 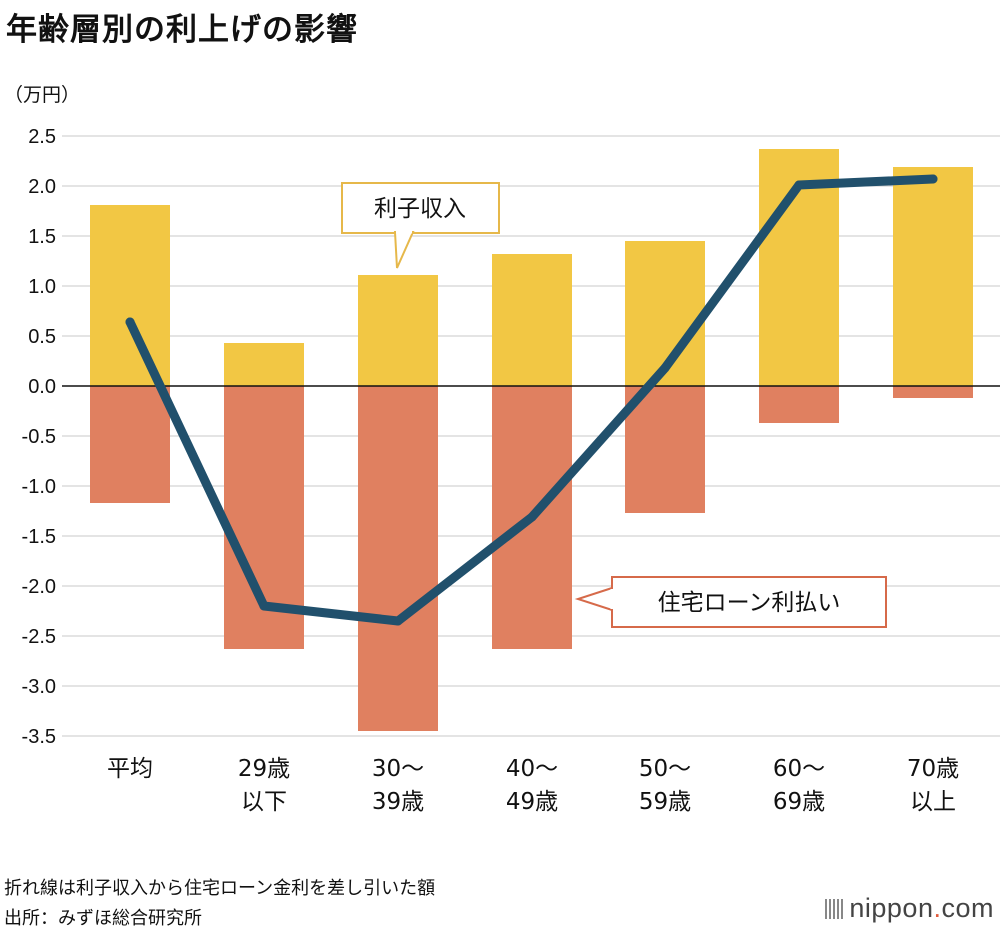 What do you see at coordinates (39, 537) in the screenshot?
I see `y-tick-label: -1.5` at bounding box center [39, 537].